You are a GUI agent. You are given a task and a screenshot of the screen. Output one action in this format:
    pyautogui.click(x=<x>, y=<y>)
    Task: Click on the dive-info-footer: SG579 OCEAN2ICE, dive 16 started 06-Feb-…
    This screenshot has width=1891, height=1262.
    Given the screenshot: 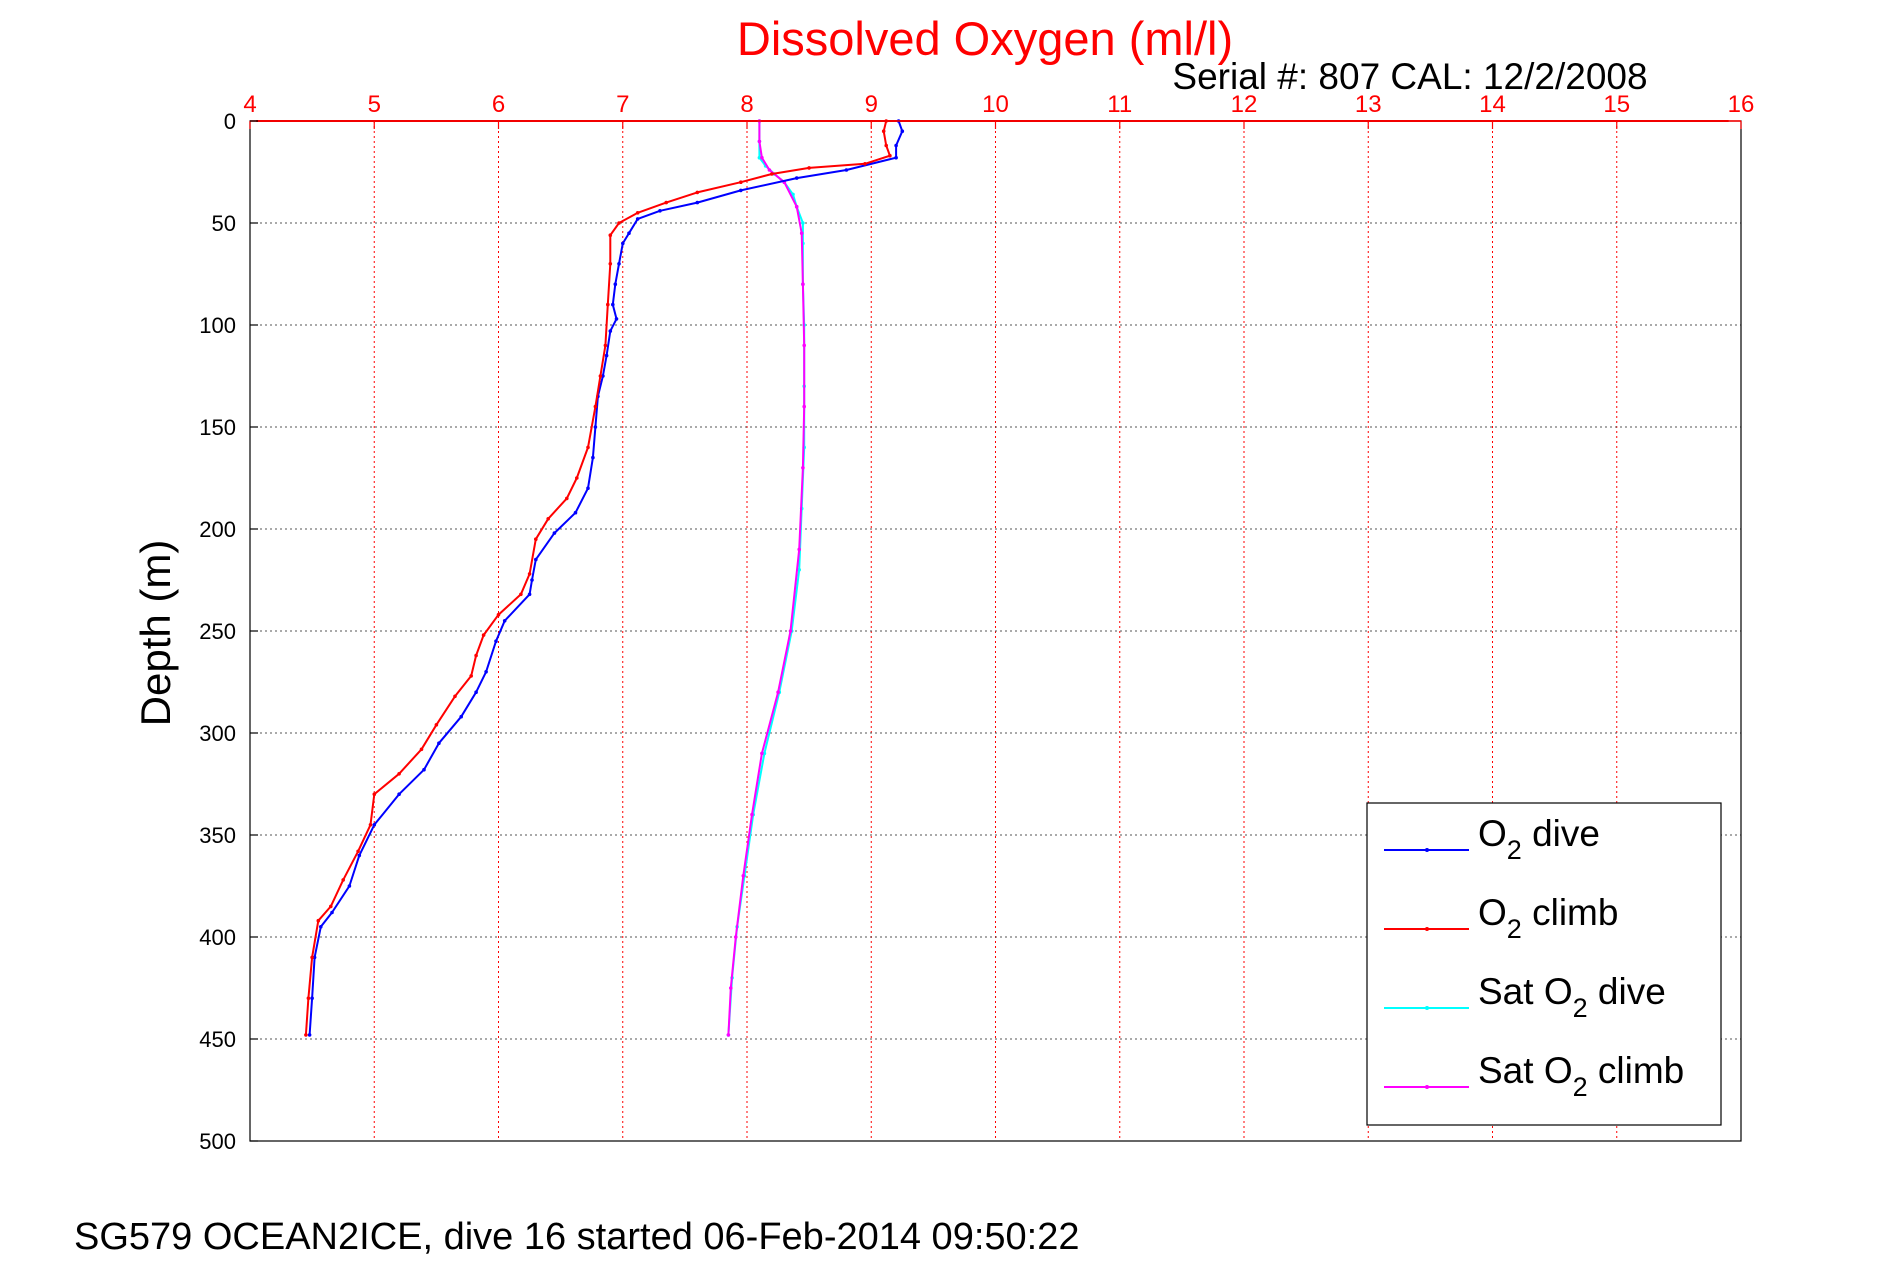 What is the action you would take?
    pyautogui.click(x=576, y=1237)
    